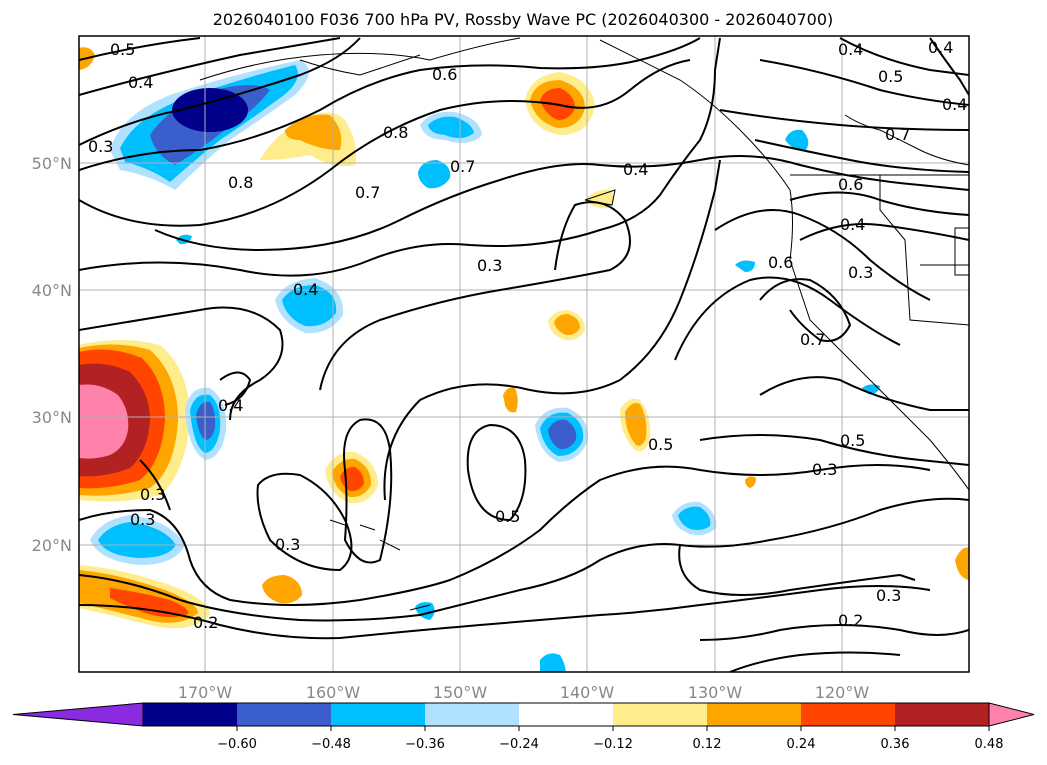  Describe the element at coordinates (52, 290) in the screenshot. I see `lat-tick-label: 40°N` at that location.